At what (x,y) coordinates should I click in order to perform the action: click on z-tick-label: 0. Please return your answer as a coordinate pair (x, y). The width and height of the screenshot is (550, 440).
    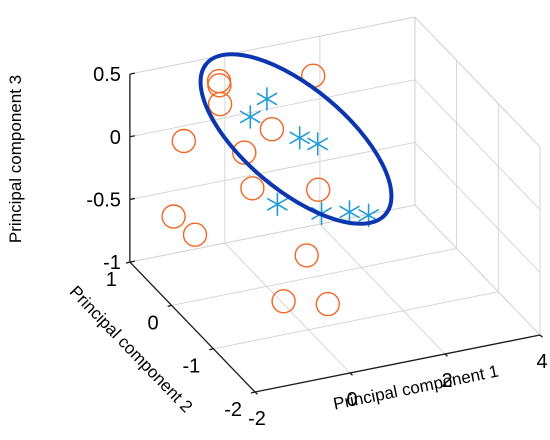
    Looking at the image, I should click on (115, 138).